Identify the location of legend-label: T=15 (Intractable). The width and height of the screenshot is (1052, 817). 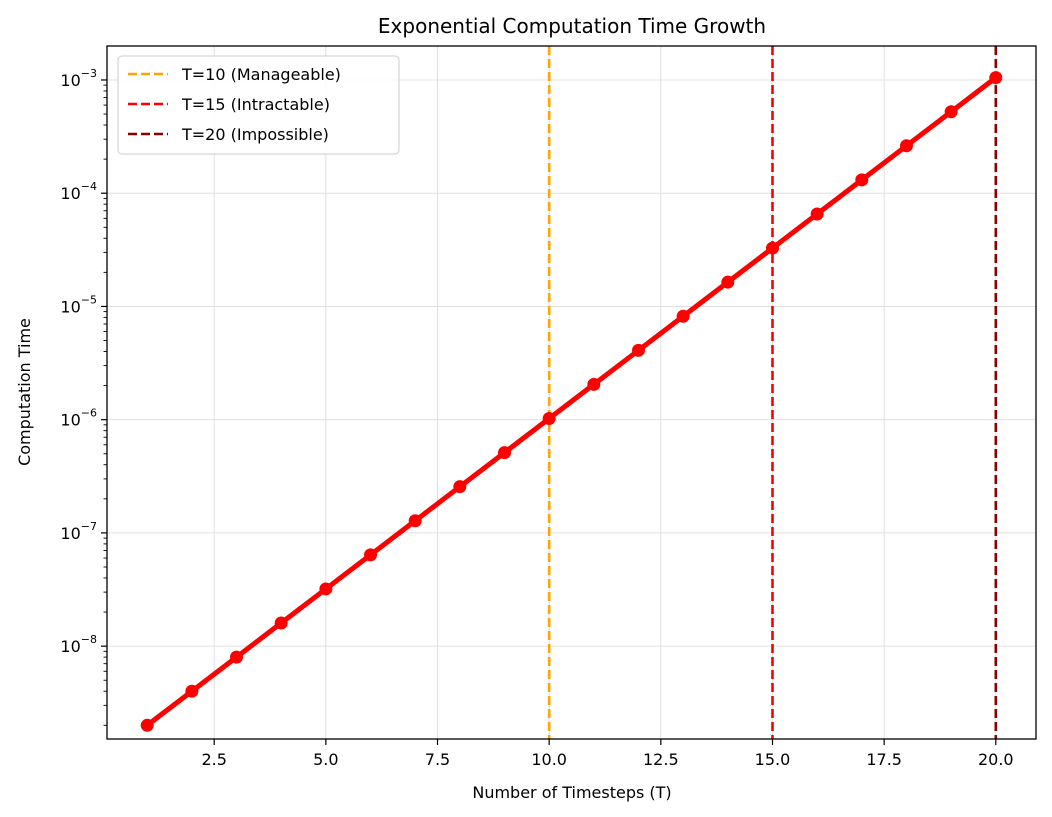
(255, 104).